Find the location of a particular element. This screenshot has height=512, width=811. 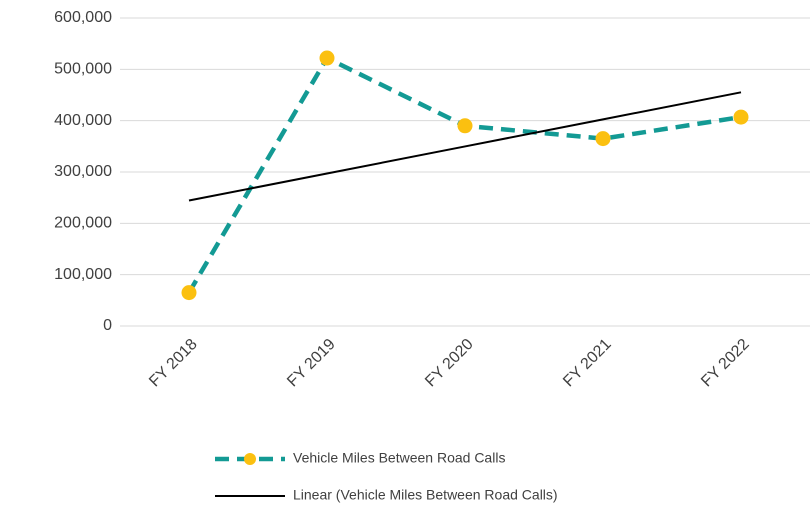

trend-line is located at coordinates (465, 146).